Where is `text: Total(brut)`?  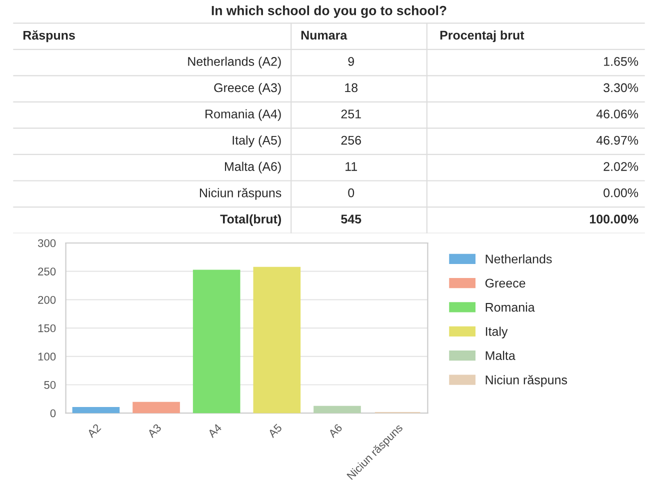
text: Total(brut) is located at coordinates (251, 220).